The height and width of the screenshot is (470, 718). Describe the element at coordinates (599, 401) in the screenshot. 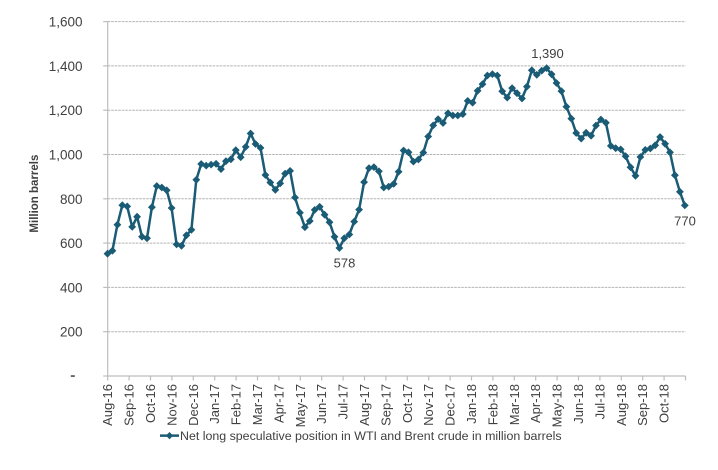

I see `svg-text: Jul-18` at that location.